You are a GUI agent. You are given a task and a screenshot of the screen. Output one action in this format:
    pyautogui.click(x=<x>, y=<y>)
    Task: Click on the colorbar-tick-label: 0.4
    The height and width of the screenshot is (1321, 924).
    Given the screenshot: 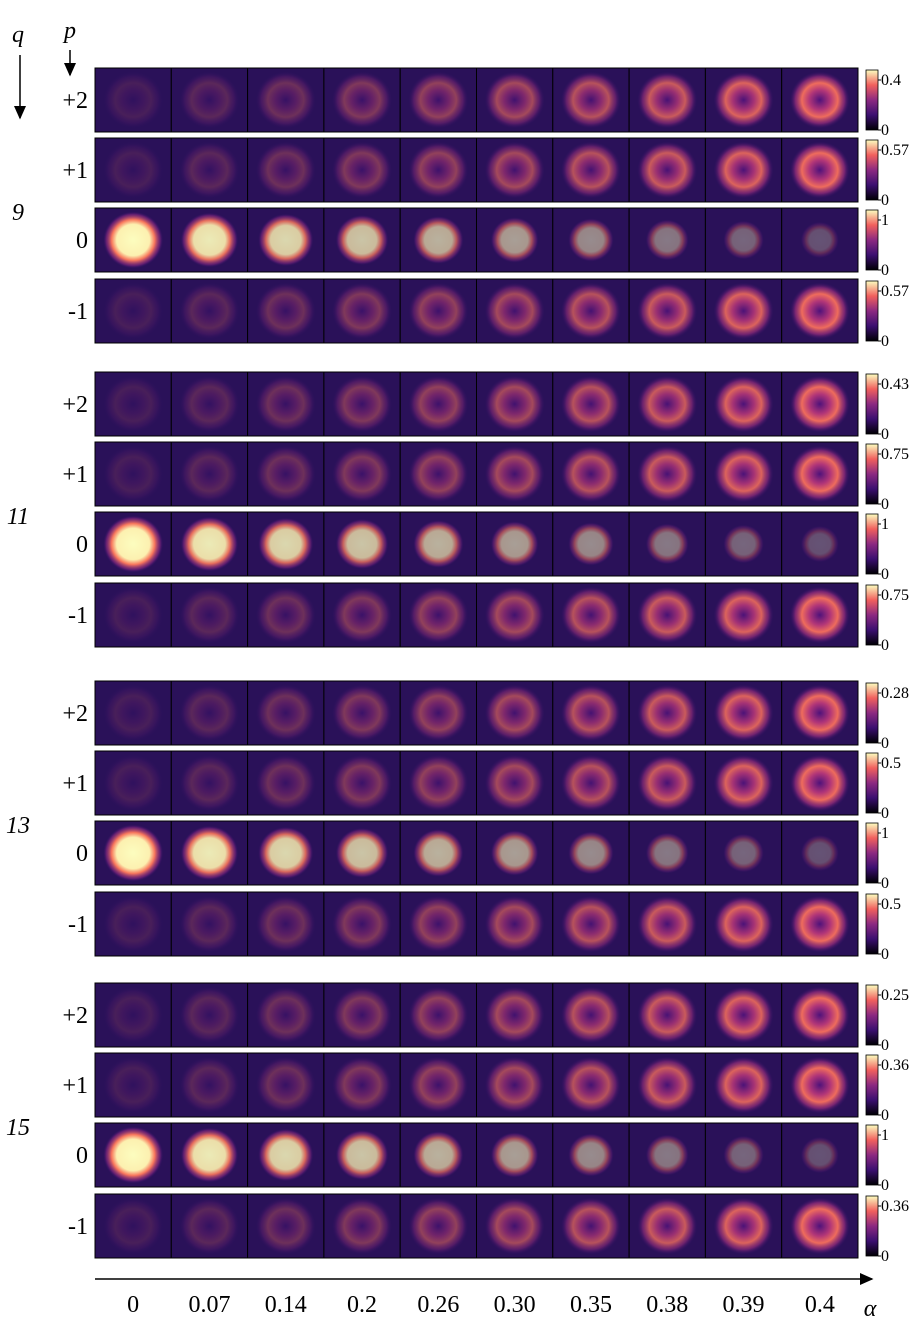 What is the action you would take?
    pyautogui.click(x=891, y=80)
    